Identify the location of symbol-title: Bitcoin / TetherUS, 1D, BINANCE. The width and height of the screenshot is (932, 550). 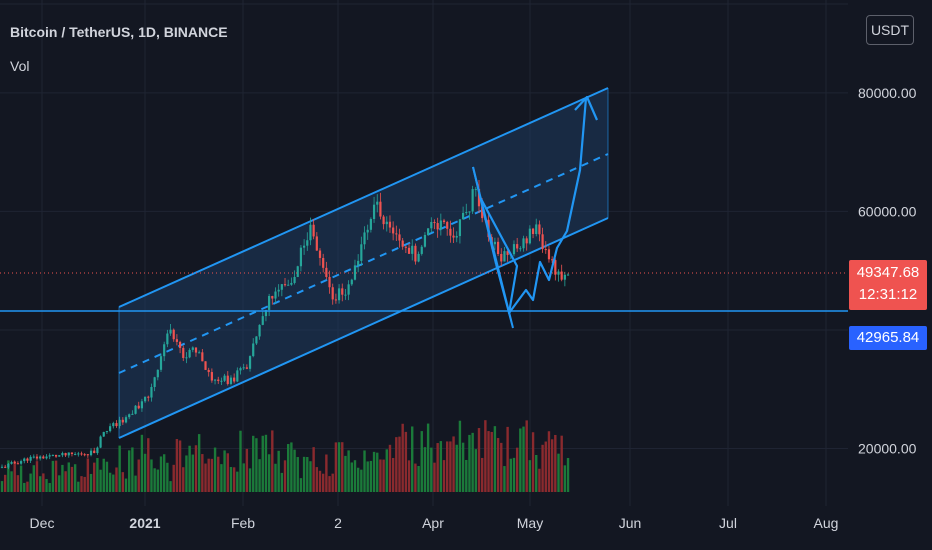
(119, 32).